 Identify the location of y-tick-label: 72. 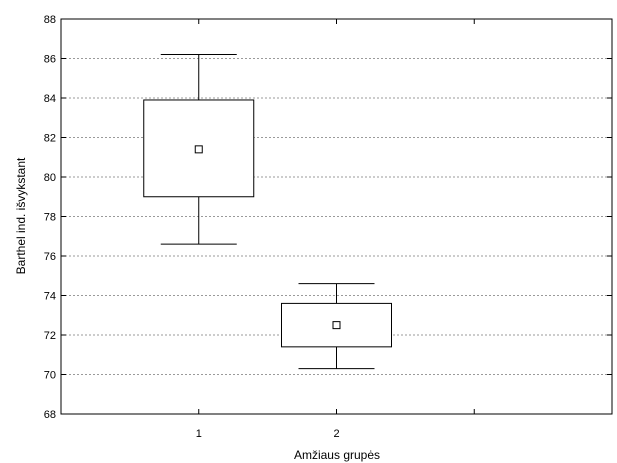
(50, 336).